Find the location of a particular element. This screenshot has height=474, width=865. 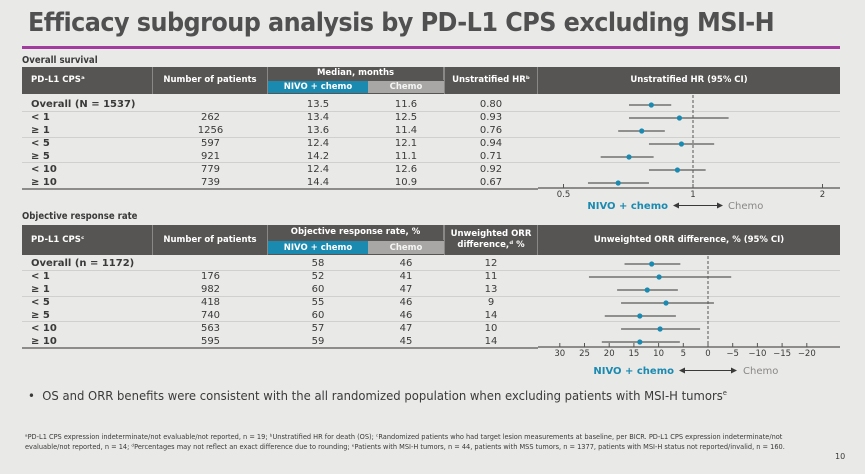

row-hr: 0.67 is located at coordinates (491, 182).